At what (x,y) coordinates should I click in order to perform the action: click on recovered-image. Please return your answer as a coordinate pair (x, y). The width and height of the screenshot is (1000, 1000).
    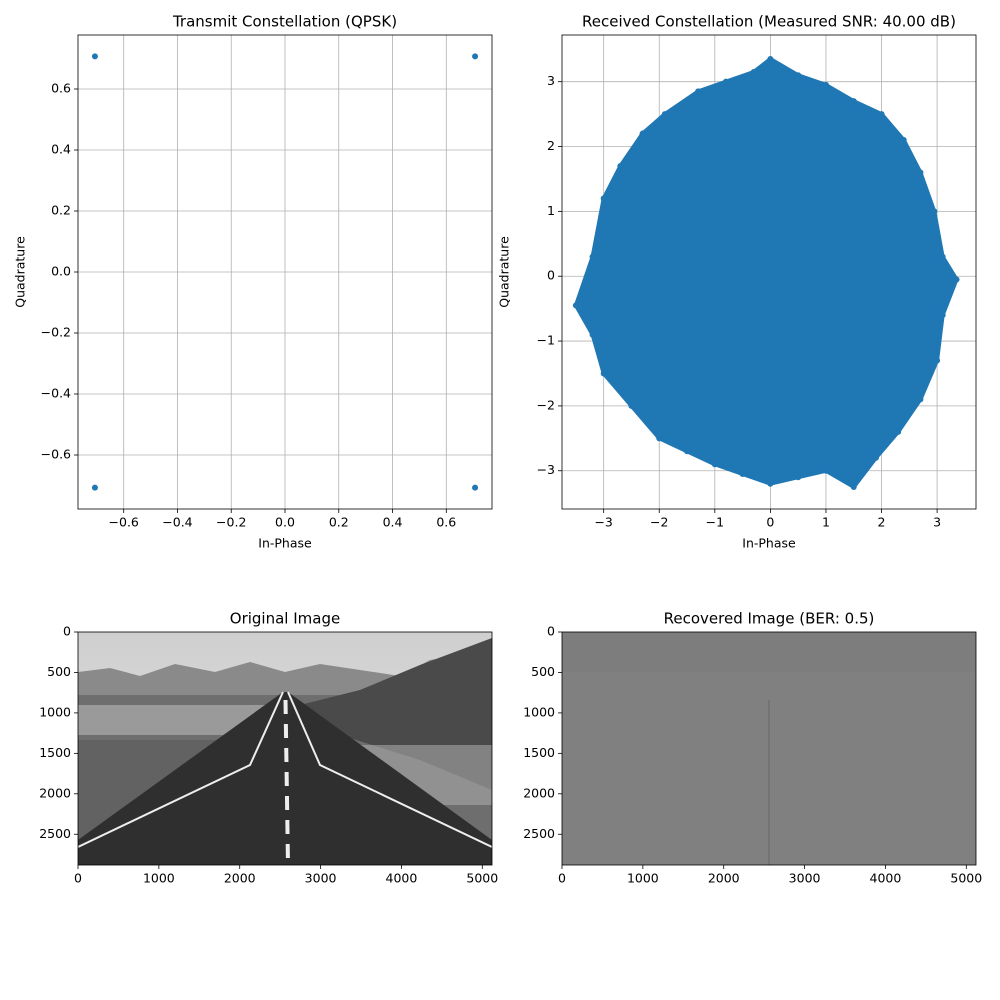
    Looking at the image, I should click on (769, 748).